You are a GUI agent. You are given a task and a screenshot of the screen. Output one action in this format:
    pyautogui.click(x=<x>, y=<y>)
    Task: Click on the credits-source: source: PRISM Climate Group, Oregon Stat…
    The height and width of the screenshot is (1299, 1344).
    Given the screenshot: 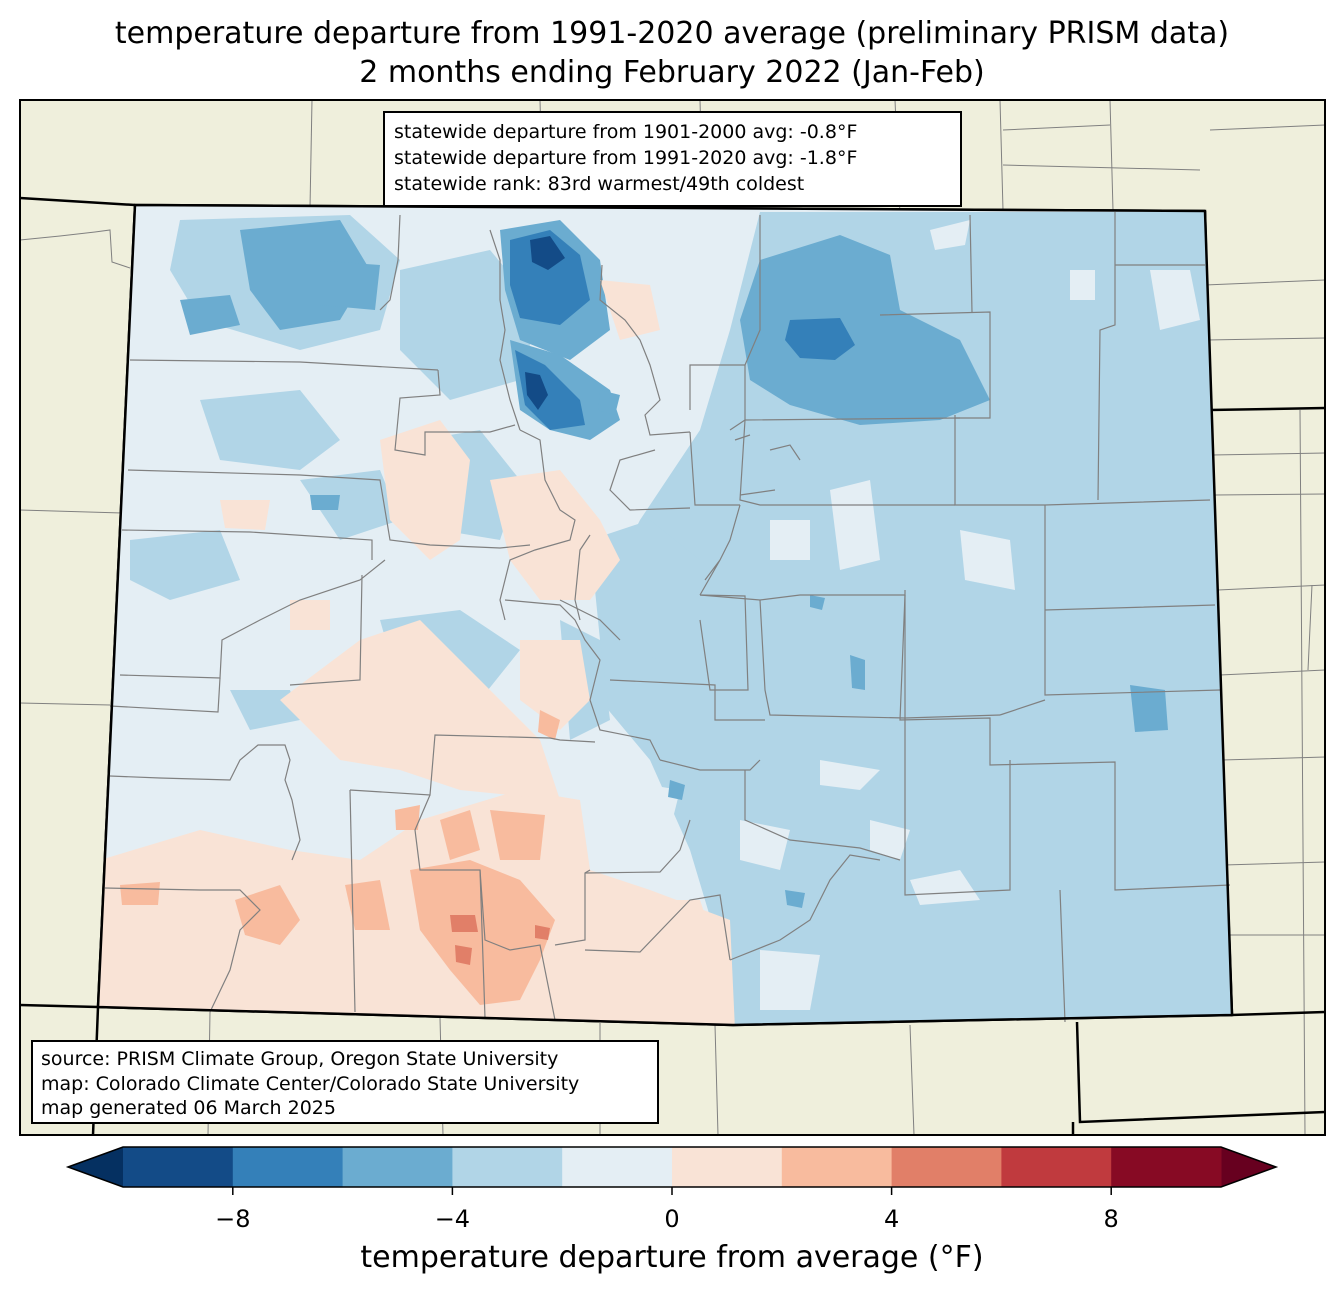 What is the action you would take?
    pyautogui.click(x=300, y=1059)
    